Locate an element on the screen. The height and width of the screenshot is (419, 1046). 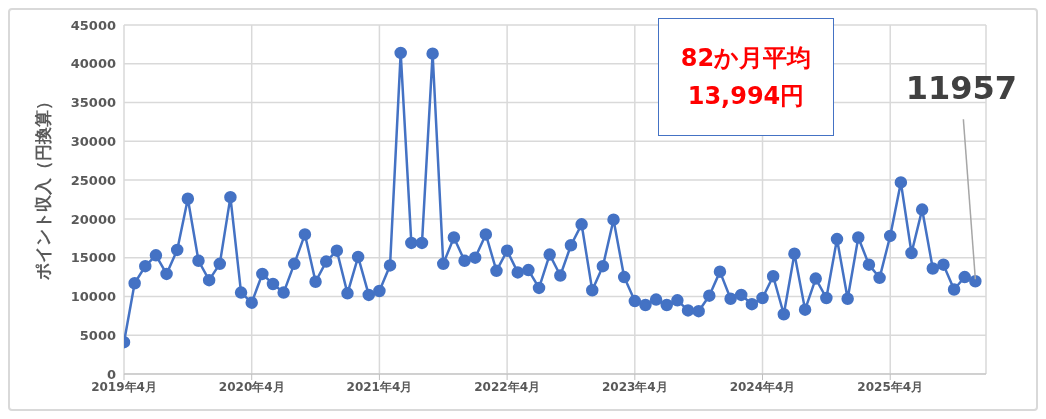
y-tick-label: 15000 is located at coordinates (93, 258).